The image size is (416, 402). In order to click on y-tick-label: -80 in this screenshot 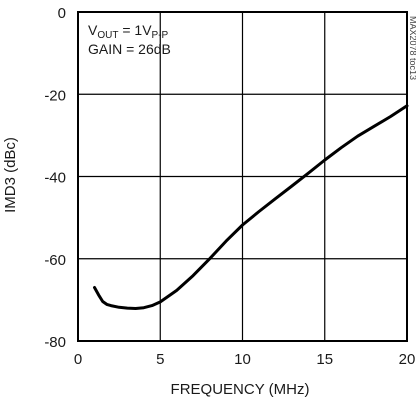, I will do `click(55, 342)`.